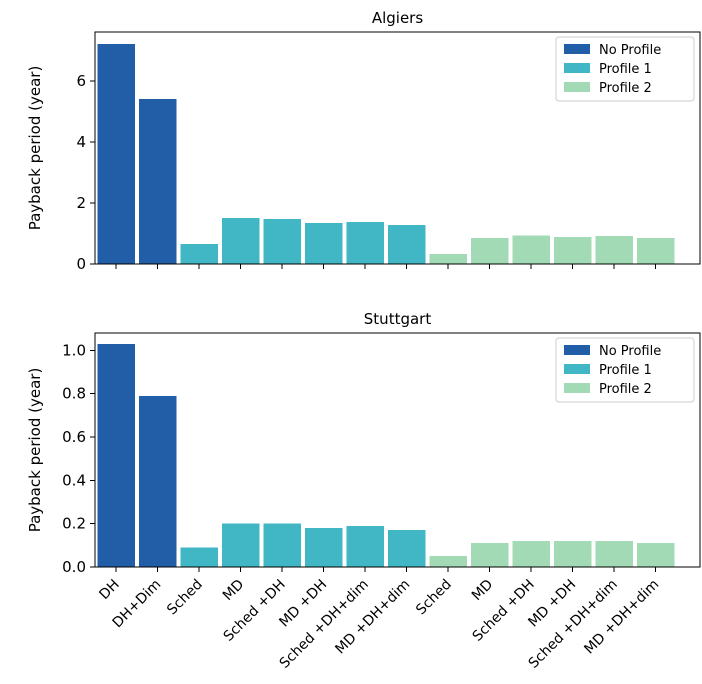 The image size is (702, 684). What do you see at coordinates (398, 18) in the screenshot?
I see `chart-title: Algiers` at bounding box center [398, 18].